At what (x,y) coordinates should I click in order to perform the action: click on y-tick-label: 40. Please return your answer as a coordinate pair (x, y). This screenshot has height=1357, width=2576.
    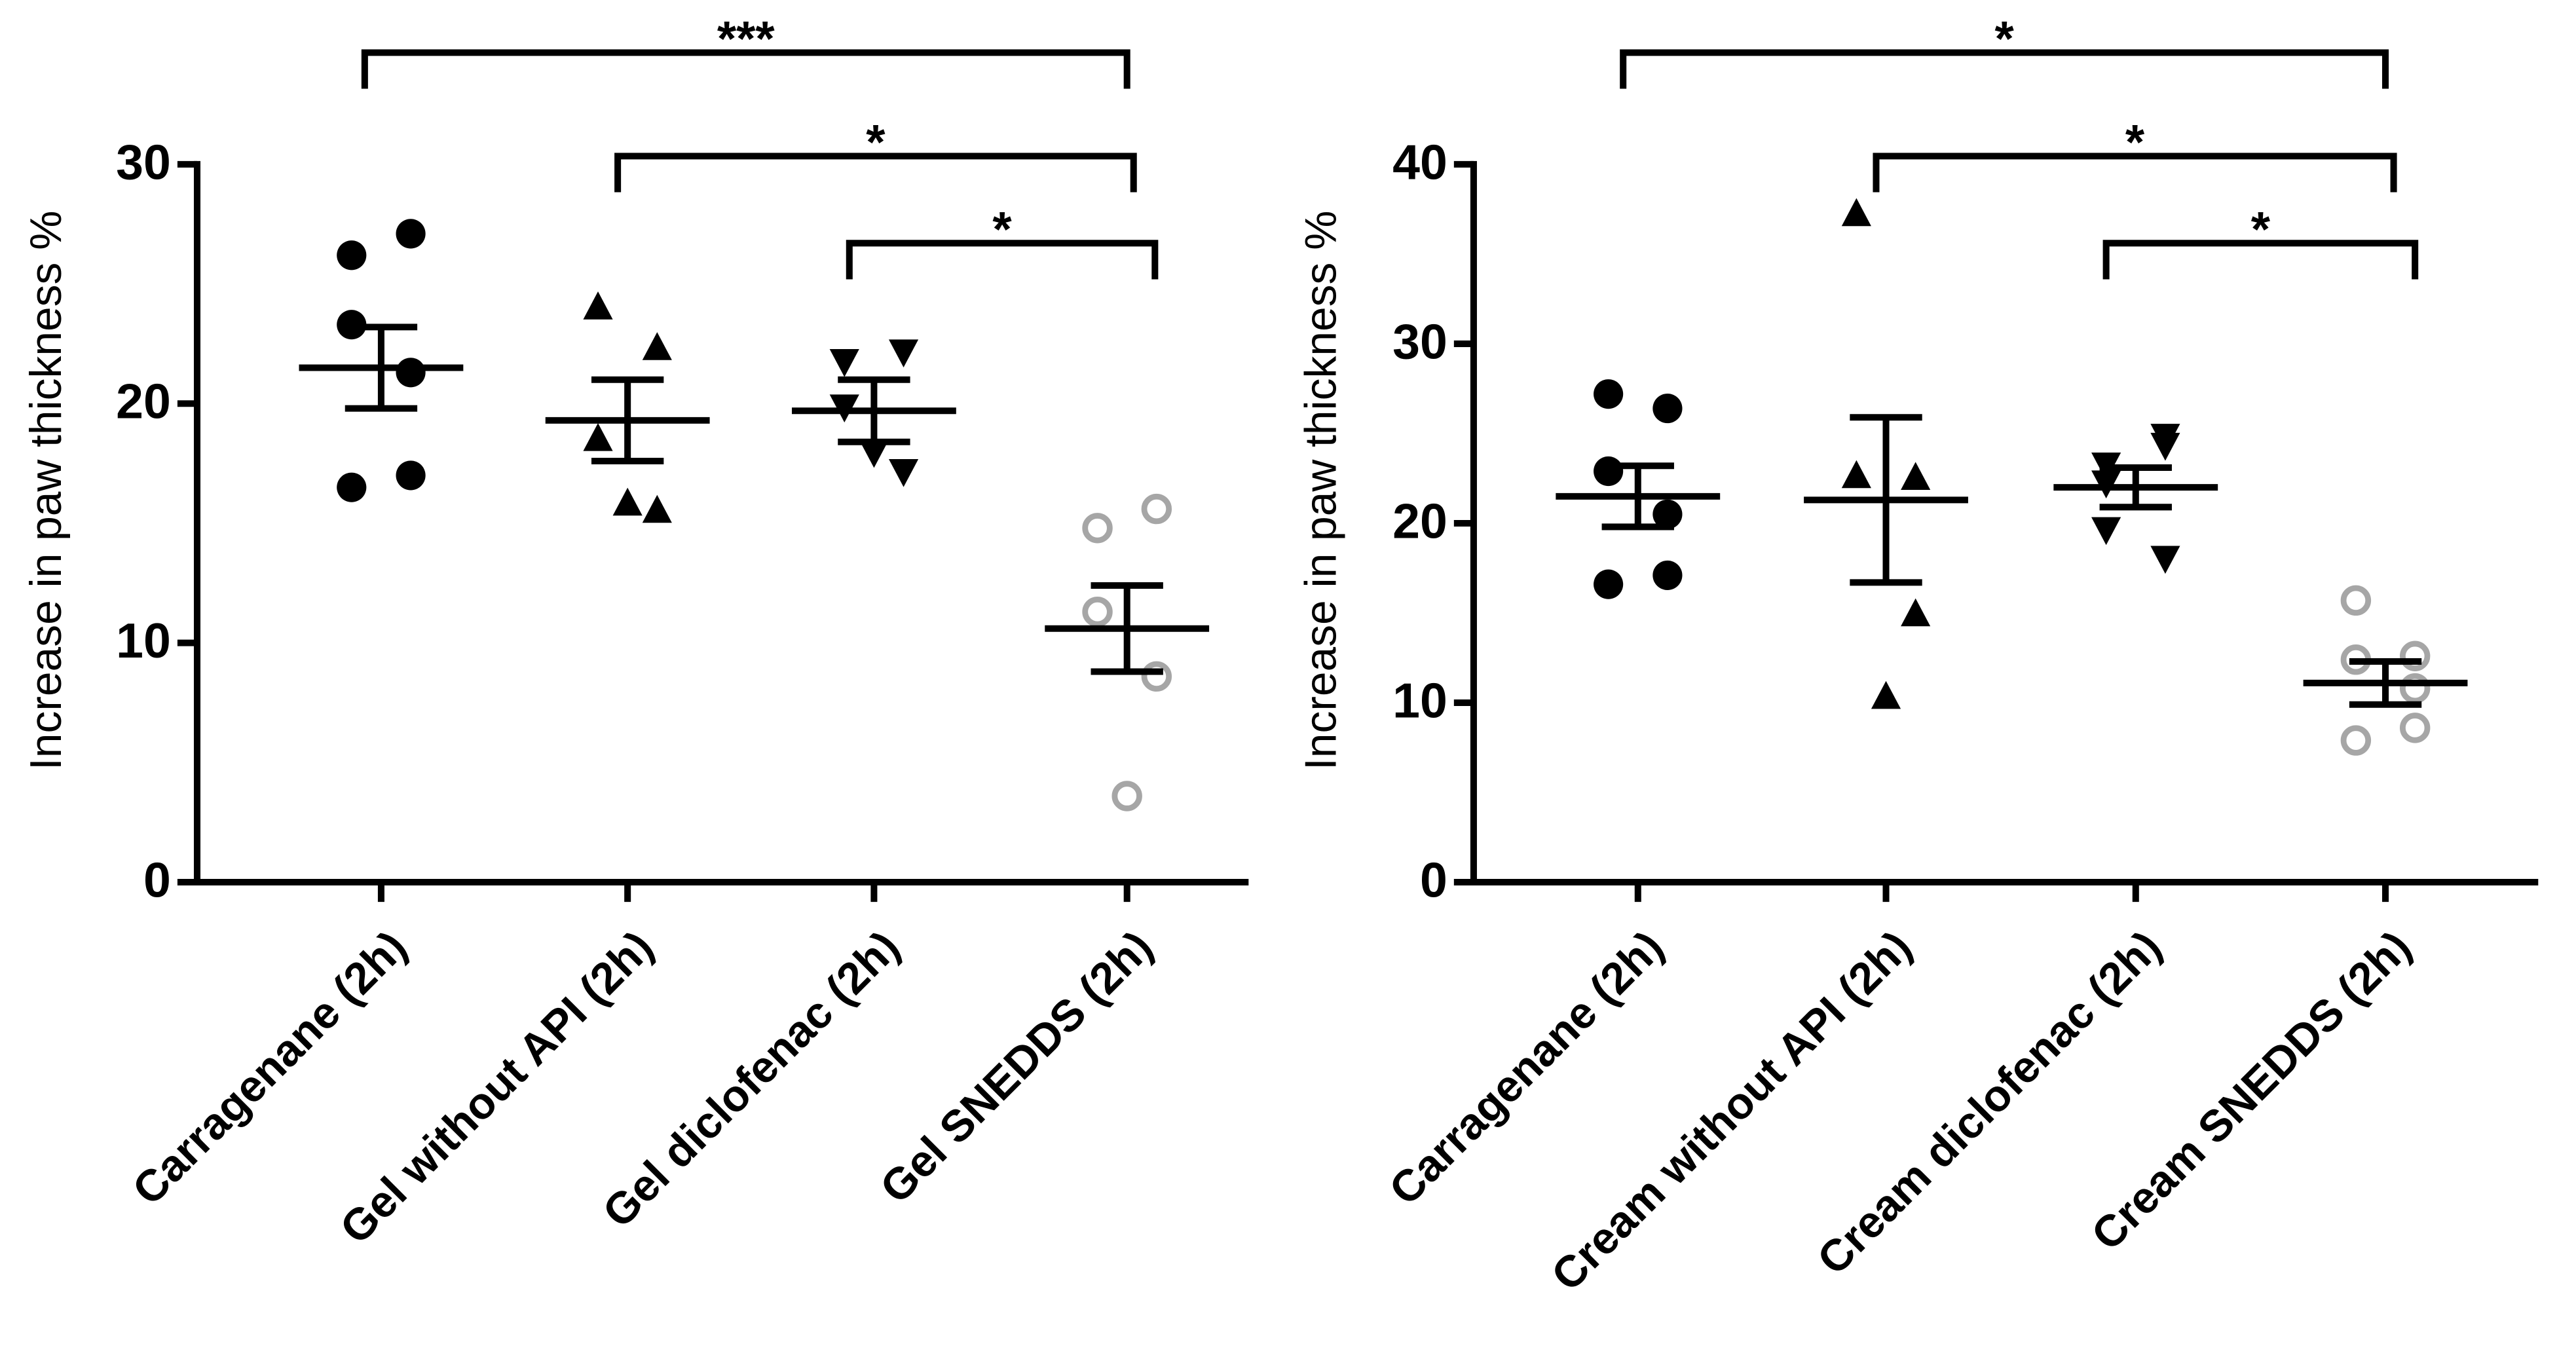
    Looking at the image, I should click on (1419, 161).